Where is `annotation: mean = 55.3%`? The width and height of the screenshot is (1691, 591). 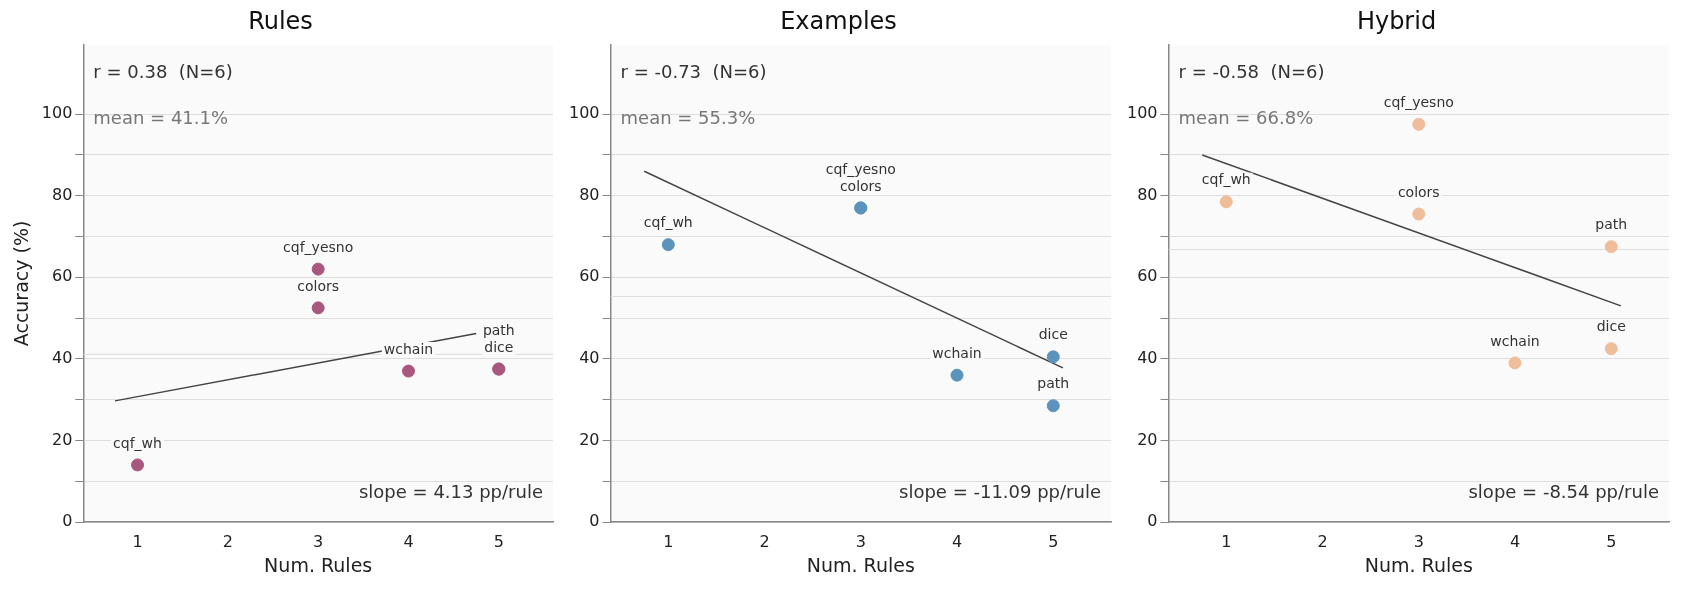 annotation: mean = 55.3% is located at coordinates (688, 118).